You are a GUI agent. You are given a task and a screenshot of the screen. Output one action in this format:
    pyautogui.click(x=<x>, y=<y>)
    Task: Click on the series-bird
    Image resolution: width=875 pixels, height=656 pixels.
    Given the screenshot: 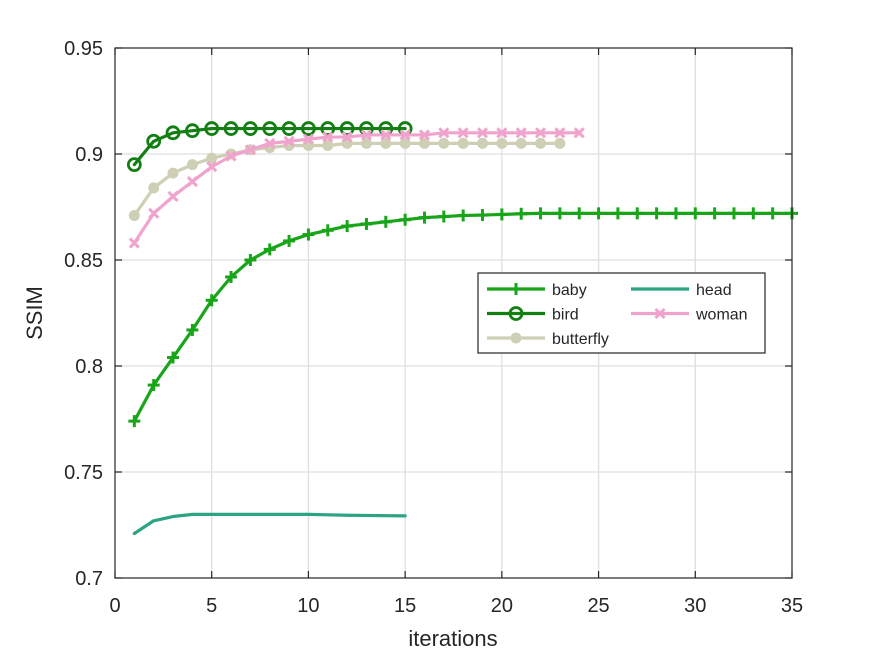 What is the action you would take?
    pyautogui.click(x=269, y=147)
    